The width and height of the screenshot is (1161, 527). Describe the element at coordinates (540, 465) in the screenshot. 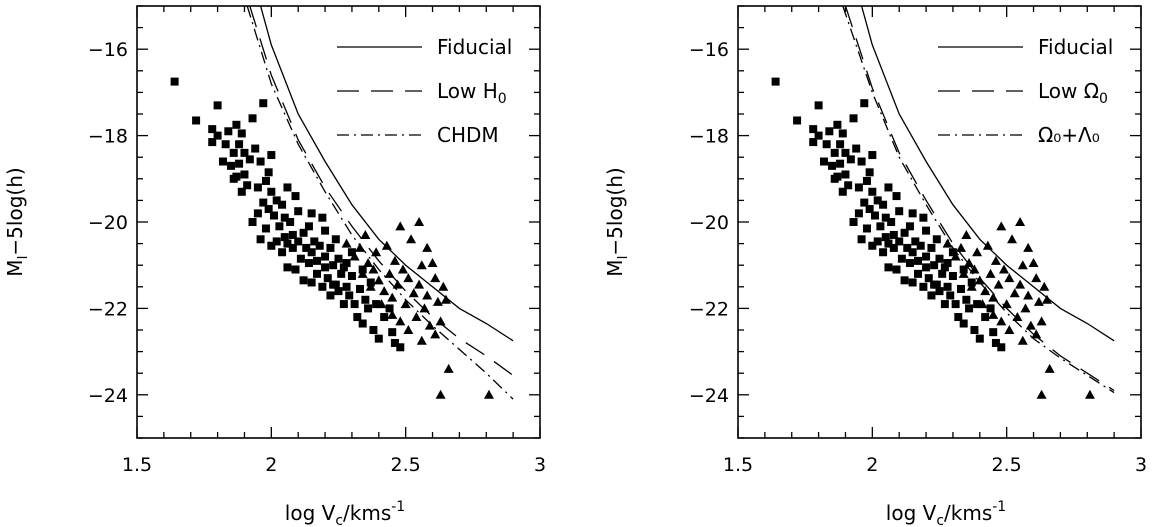

I see `x-tick-label: 3` at that location.